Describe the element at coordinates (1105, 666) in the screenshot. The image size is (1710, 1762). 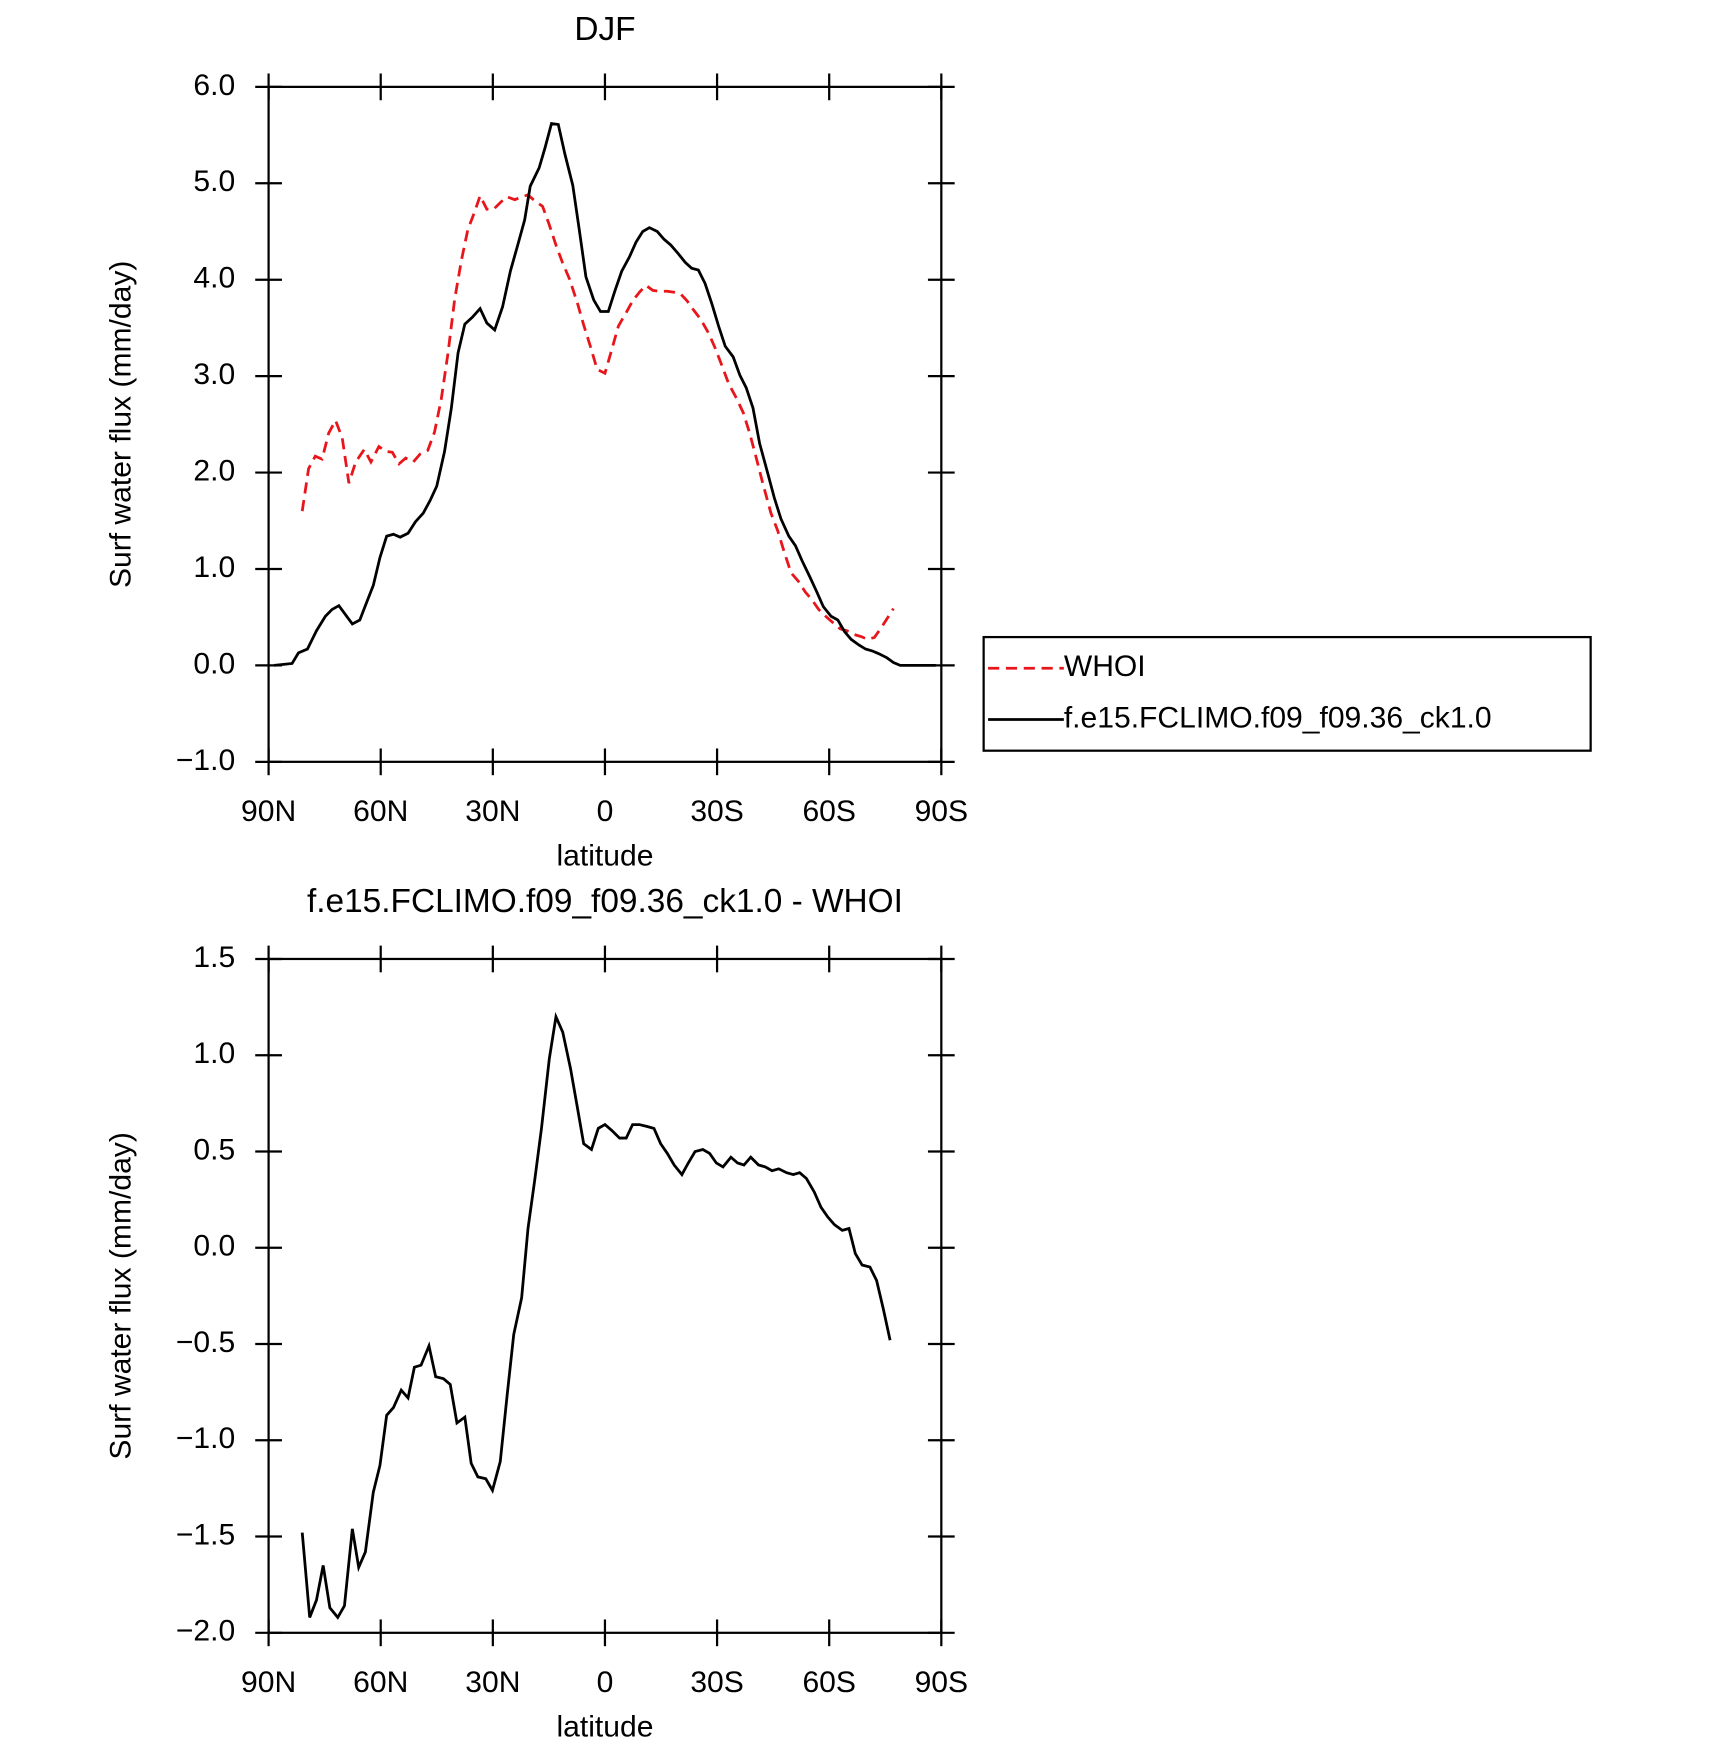
I see `legend-label: WHOI` at that location.